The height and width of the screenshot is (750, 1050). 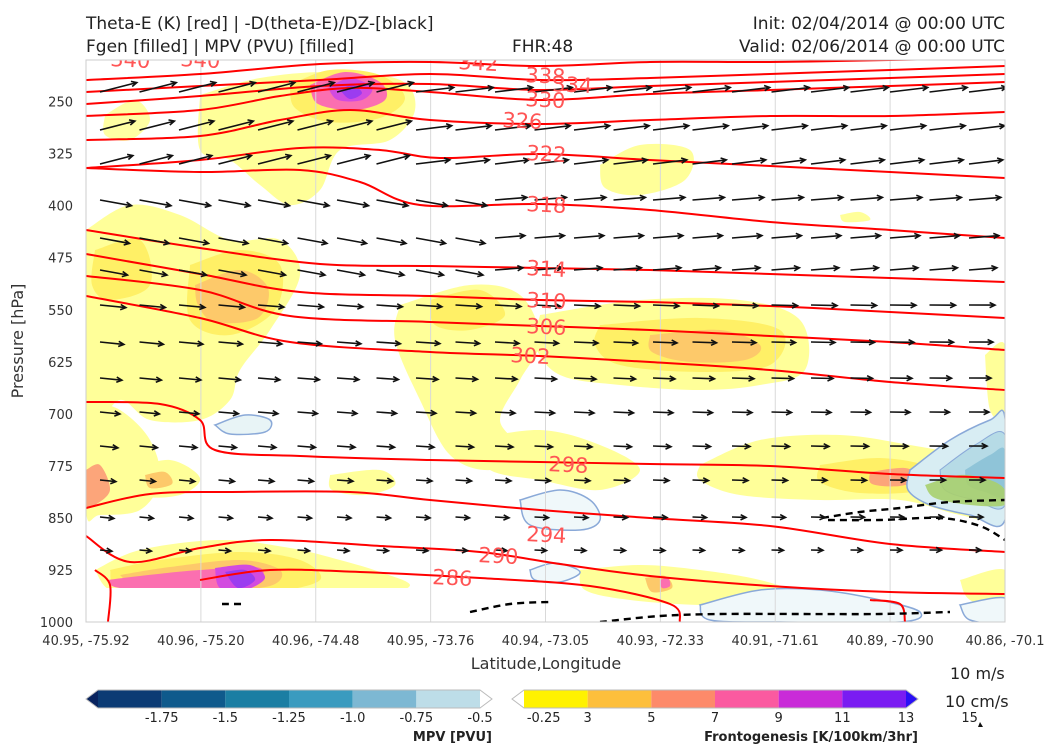 What do you see at coordinates (1004, 641) in the screenshot?
I see `x-tick-8: 40.86, -70.1` at bounding box center [1004, 641].